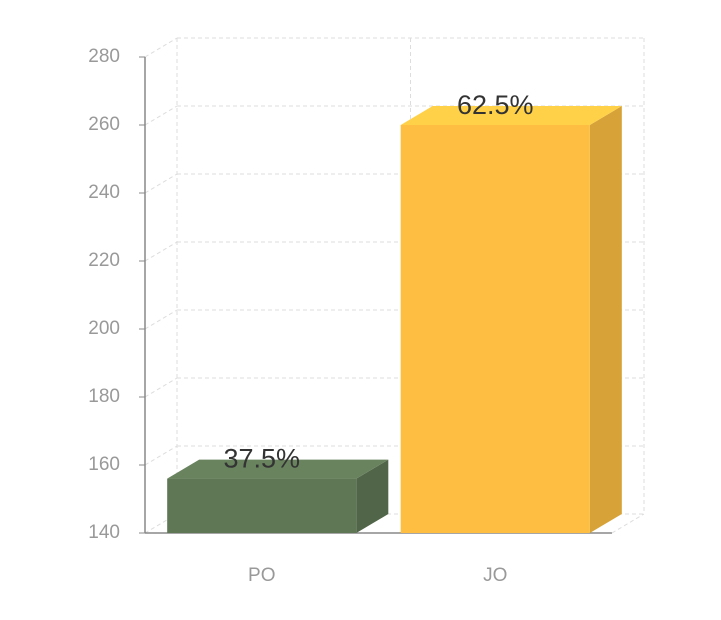  What do you see at coordinates (261, 459) in the screenshot?
I see `data-label: 37.5%` at bounding box center [261, 459].